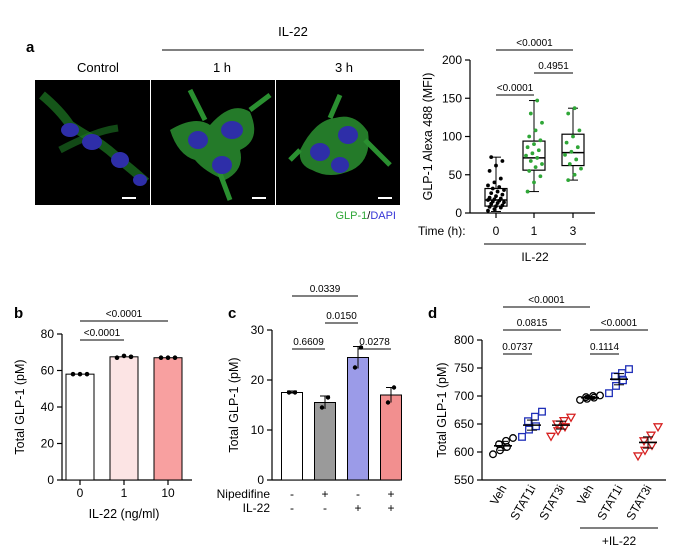 This screenshot has width=687, height=556. Describe the element at coordinates (50, 480) in the screenshot. I see `y-tick-label: 0` at that location.